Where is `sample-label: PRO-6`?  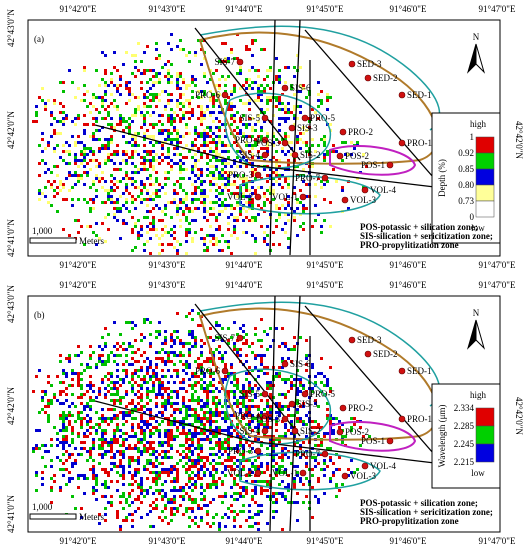
sample-label: PRO-6 is located at coordinates (208, 95).